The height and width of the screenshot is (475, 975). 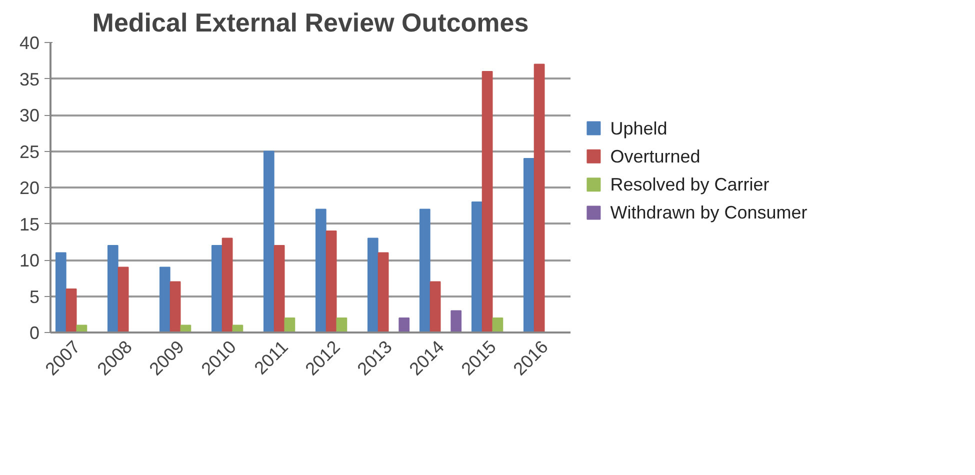 What do you see at coordinates (655, 156) in the screenshot?
I see `legend-label: Overturned` at bounding box center [655, 156].